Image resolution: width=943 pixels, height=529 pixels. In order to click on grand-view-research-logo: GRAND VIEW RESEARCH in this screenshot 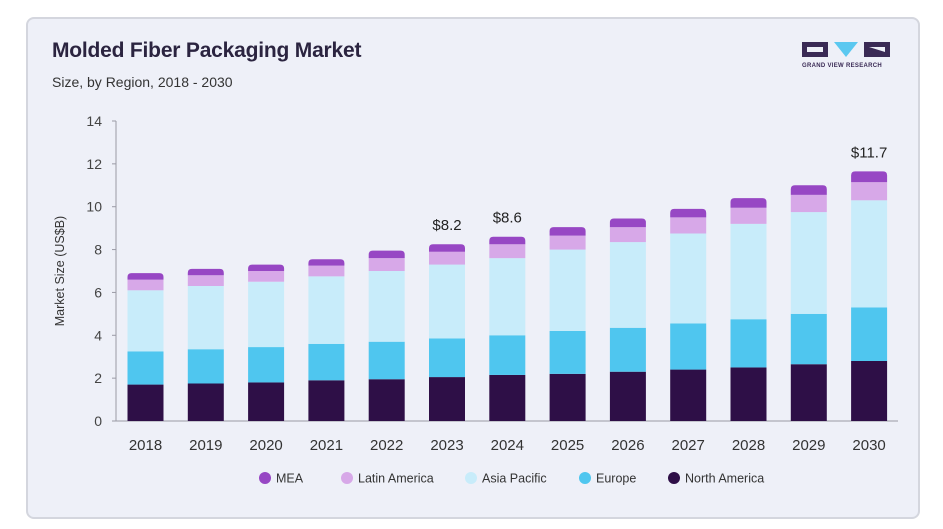, I will do `click(847, 56)`.